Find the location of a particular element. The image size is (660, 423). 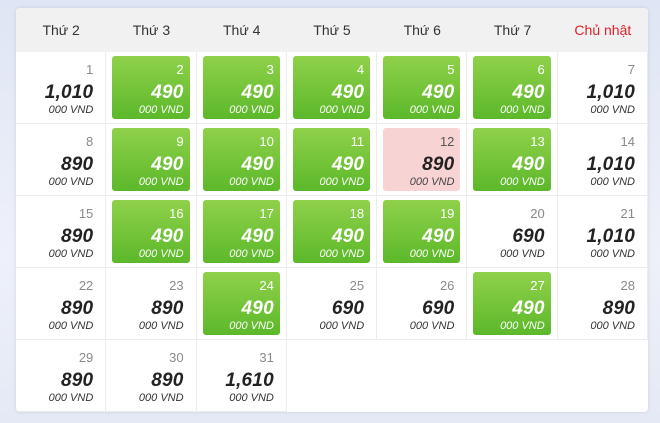

day-cell: 13 490 000 VND is located at coordinates (512, 160).